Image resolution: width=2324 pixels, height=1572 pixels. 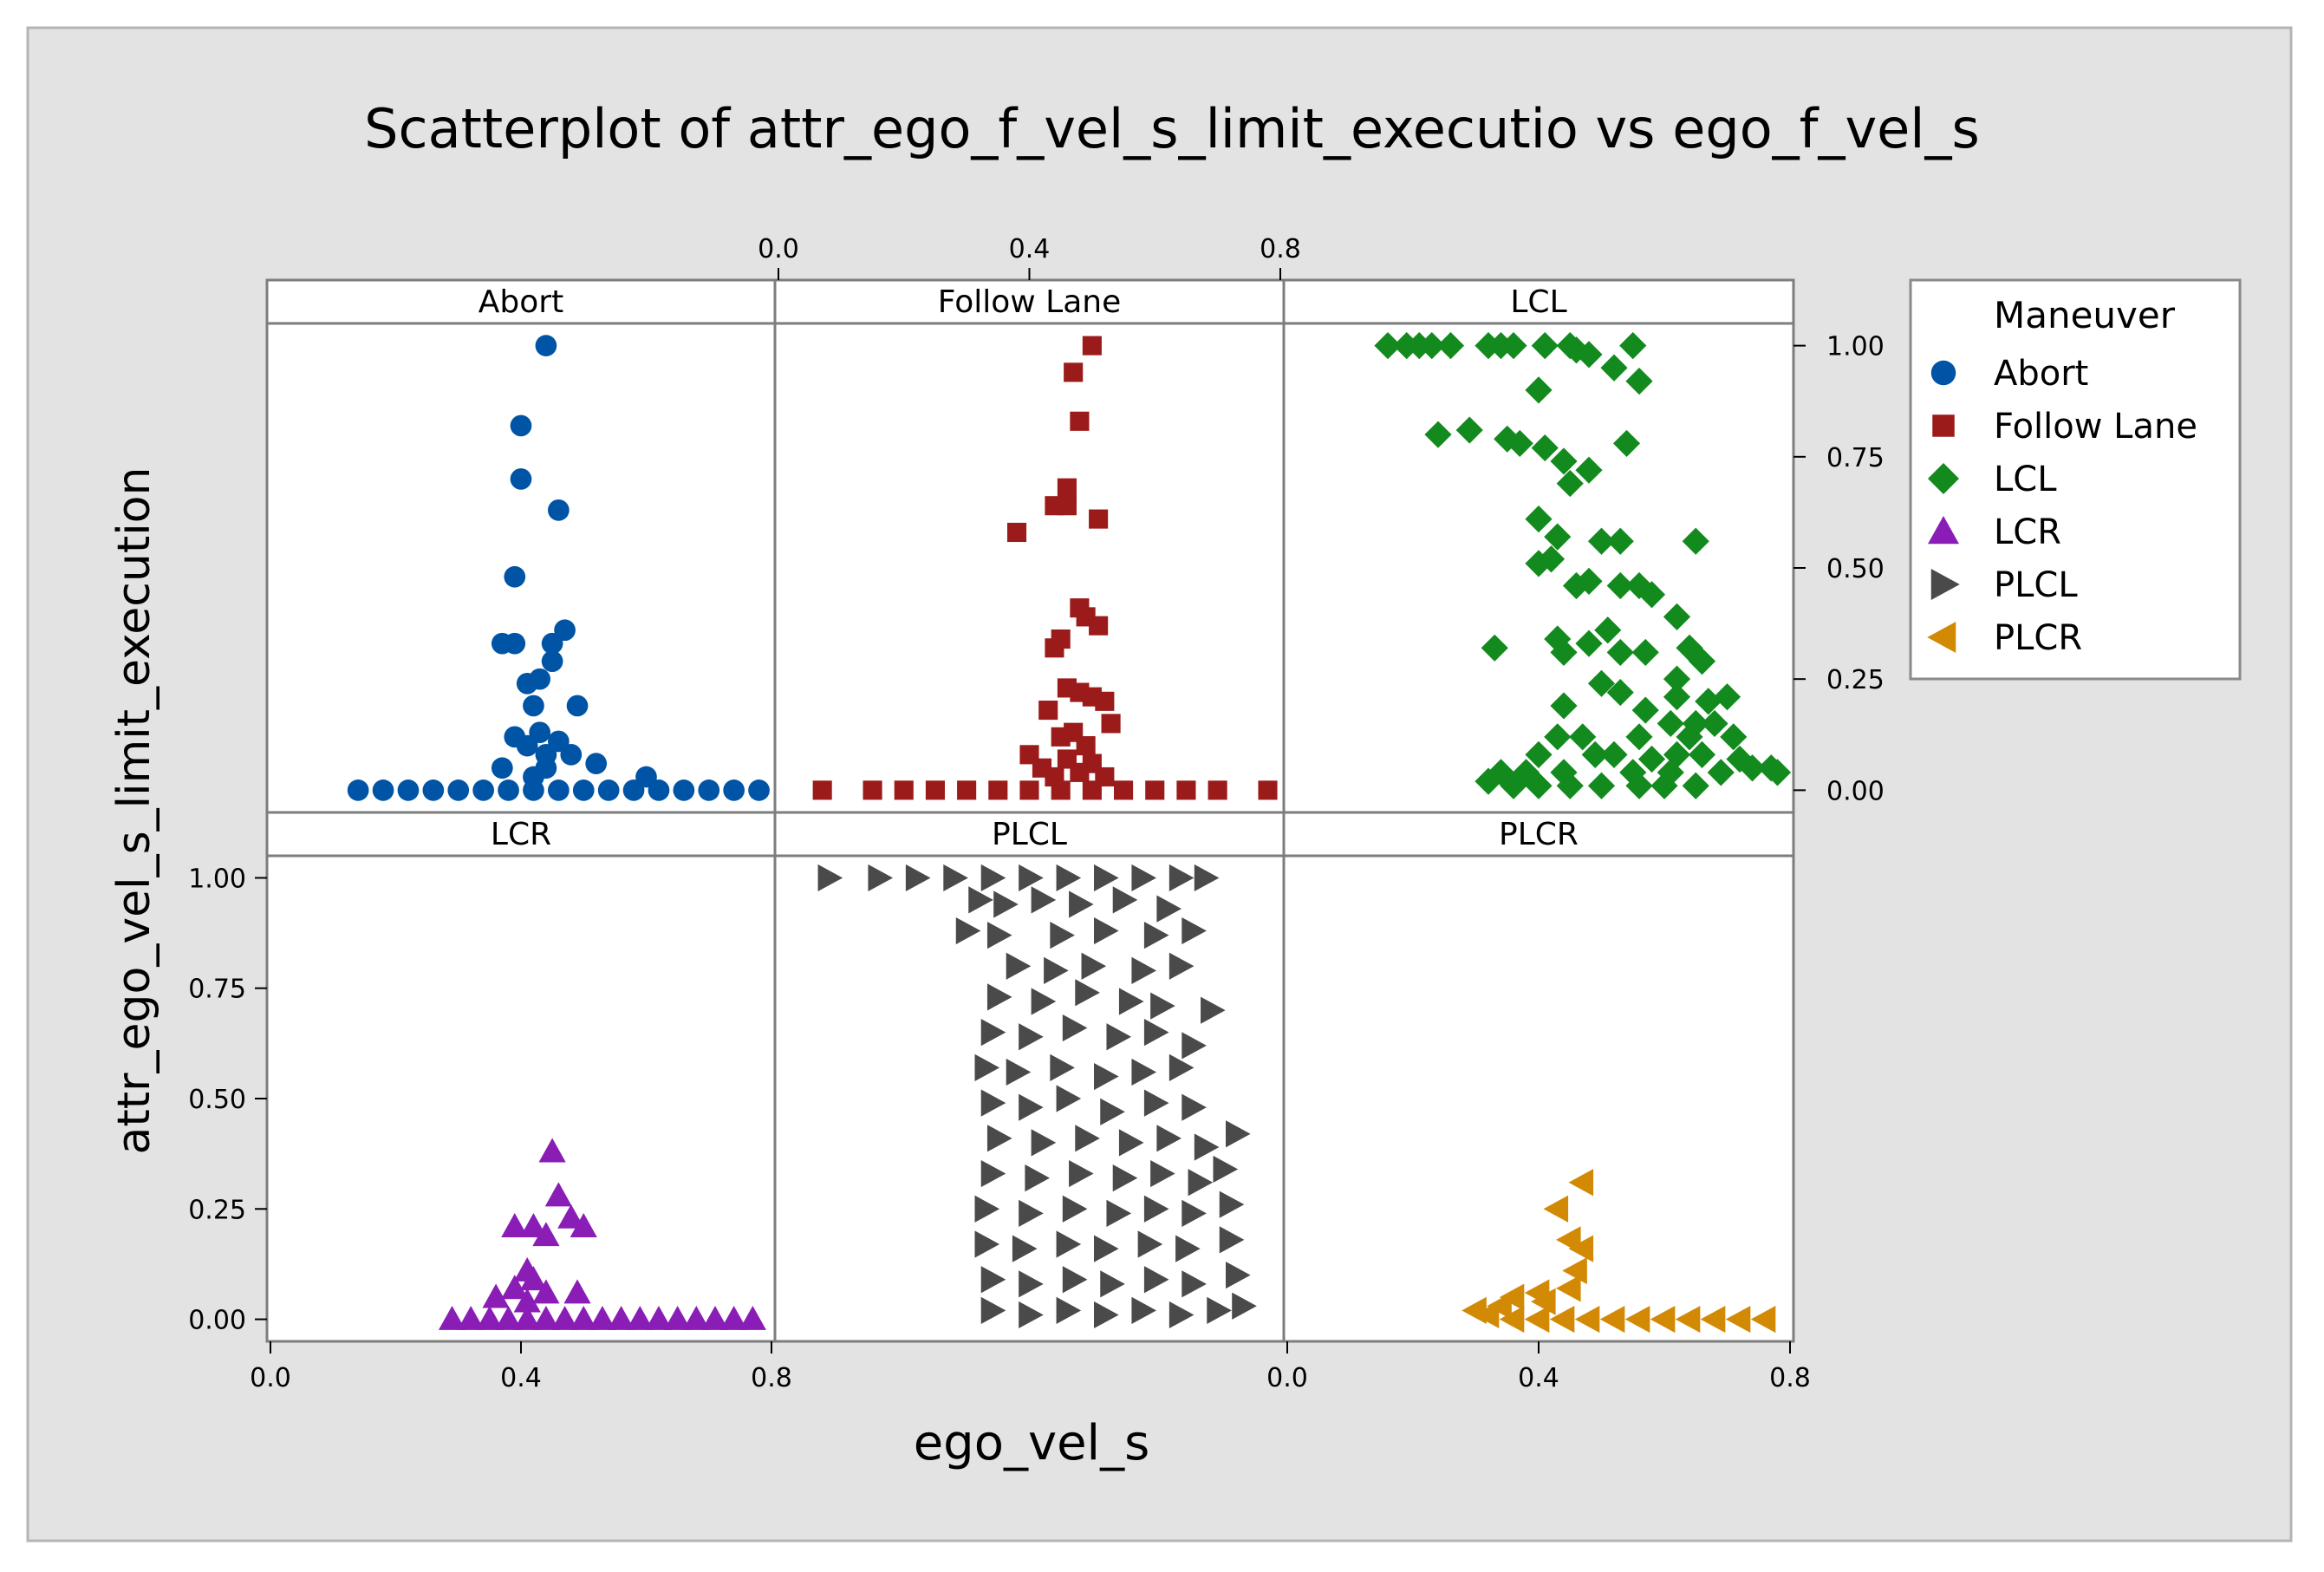 What do you see at coordinates (1029, 302) in the screenshot?
I see `panel-strip-label: Follow Lane` at bounding box center [1029, 302].